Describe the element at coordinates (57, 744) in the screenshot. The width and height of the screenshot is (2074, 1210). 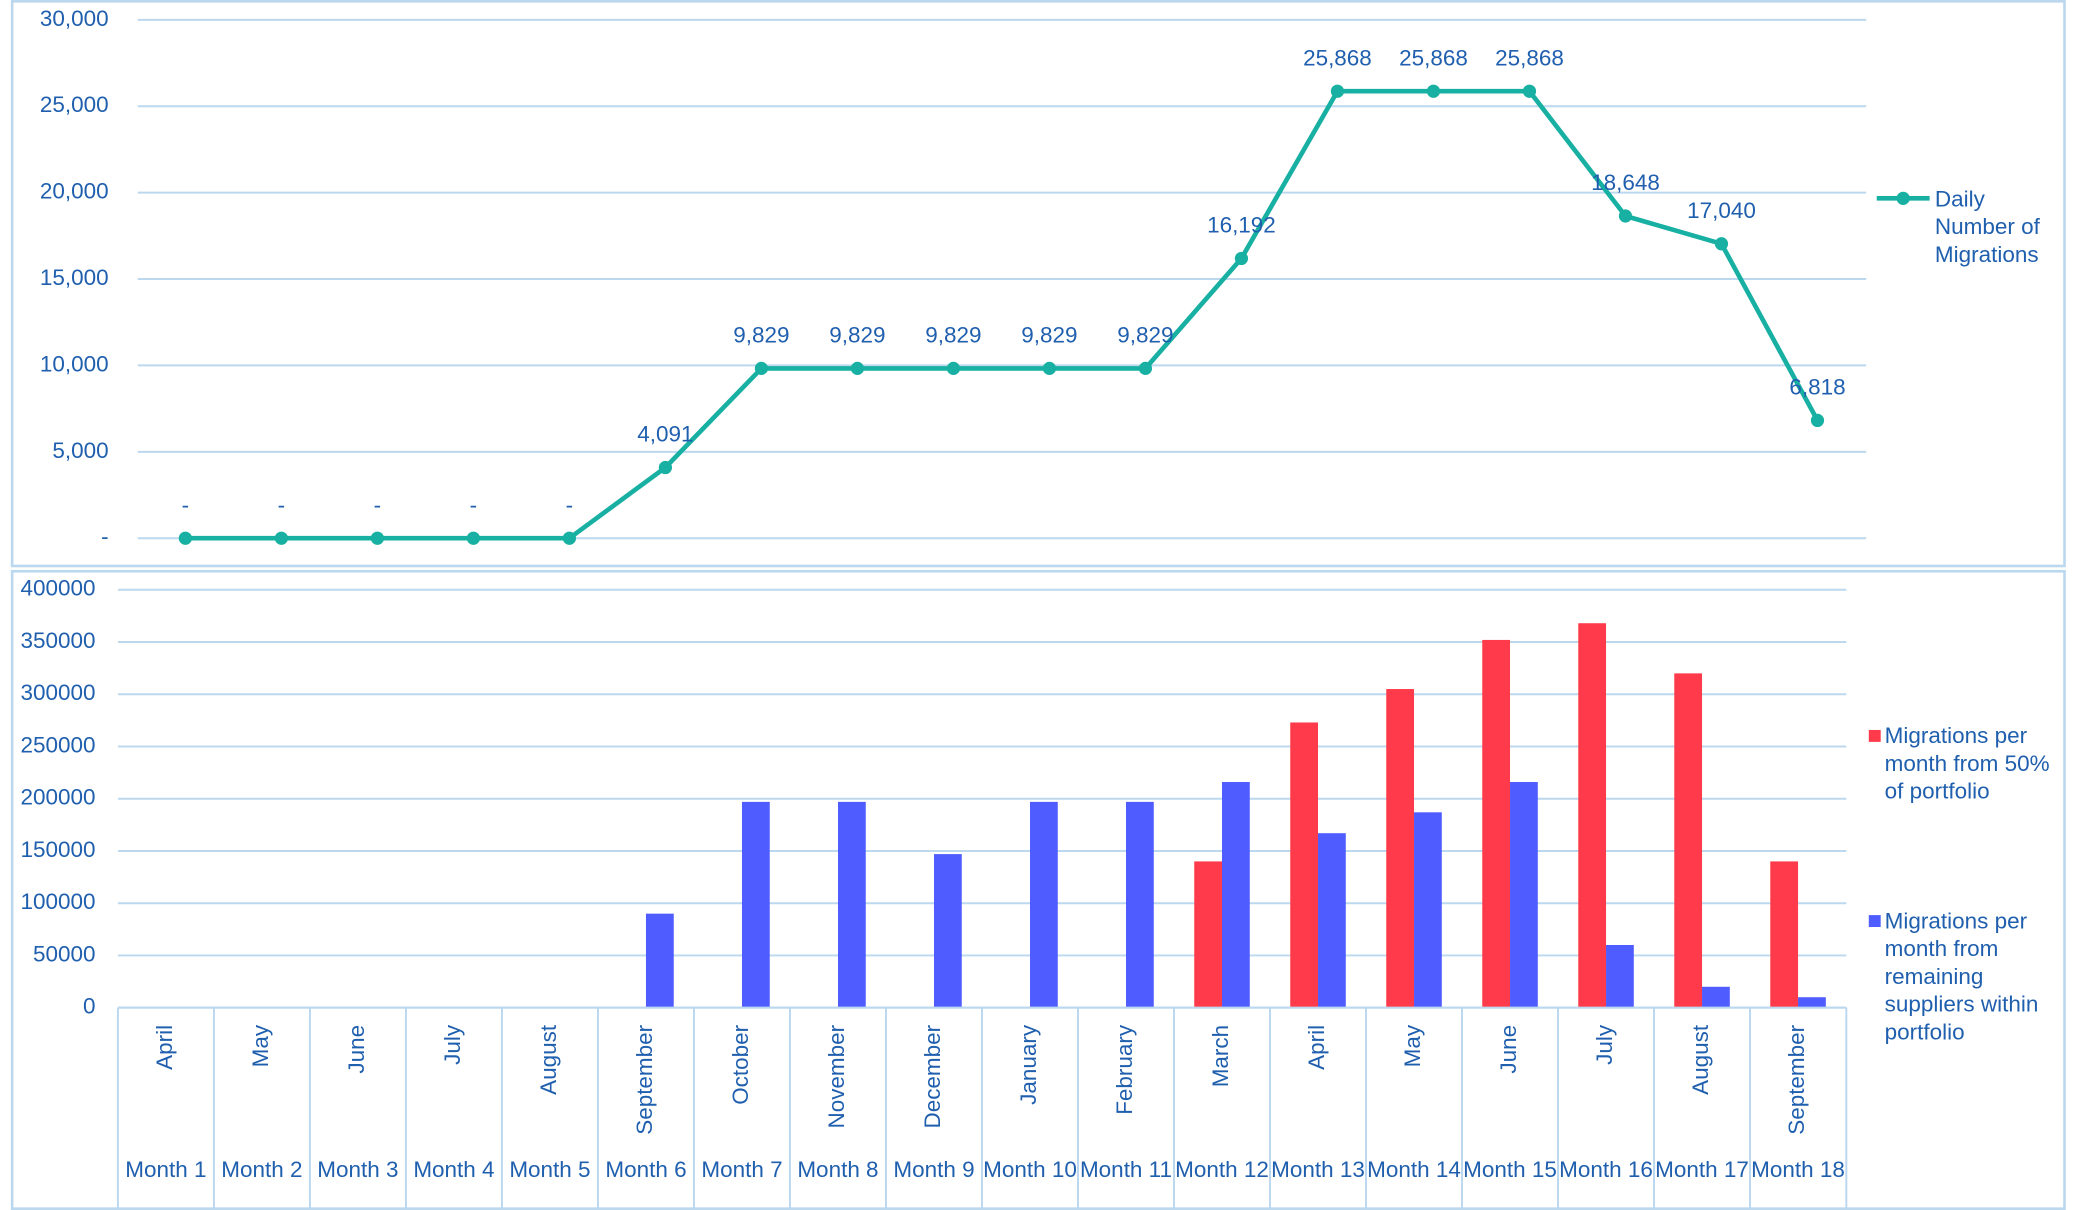
I see `y-tick-label: 250000` at that location.